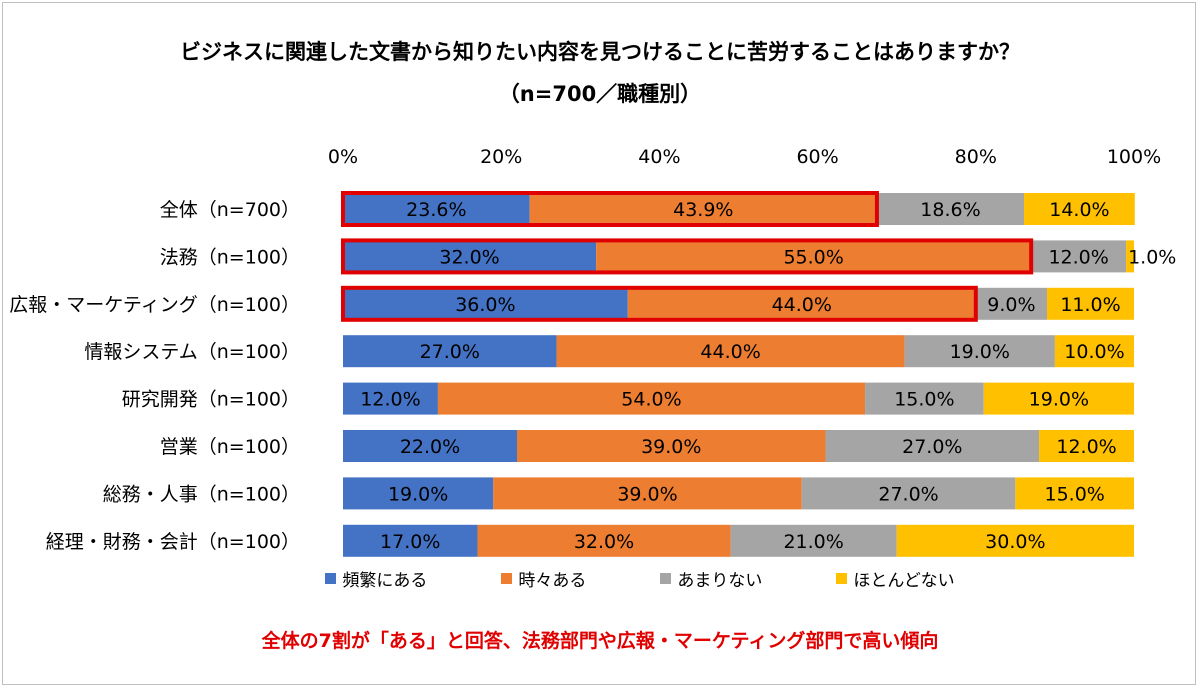 This screenshot has width=1200, height=689. I want to click on data-label: 11.0%, so click(1090, 305).